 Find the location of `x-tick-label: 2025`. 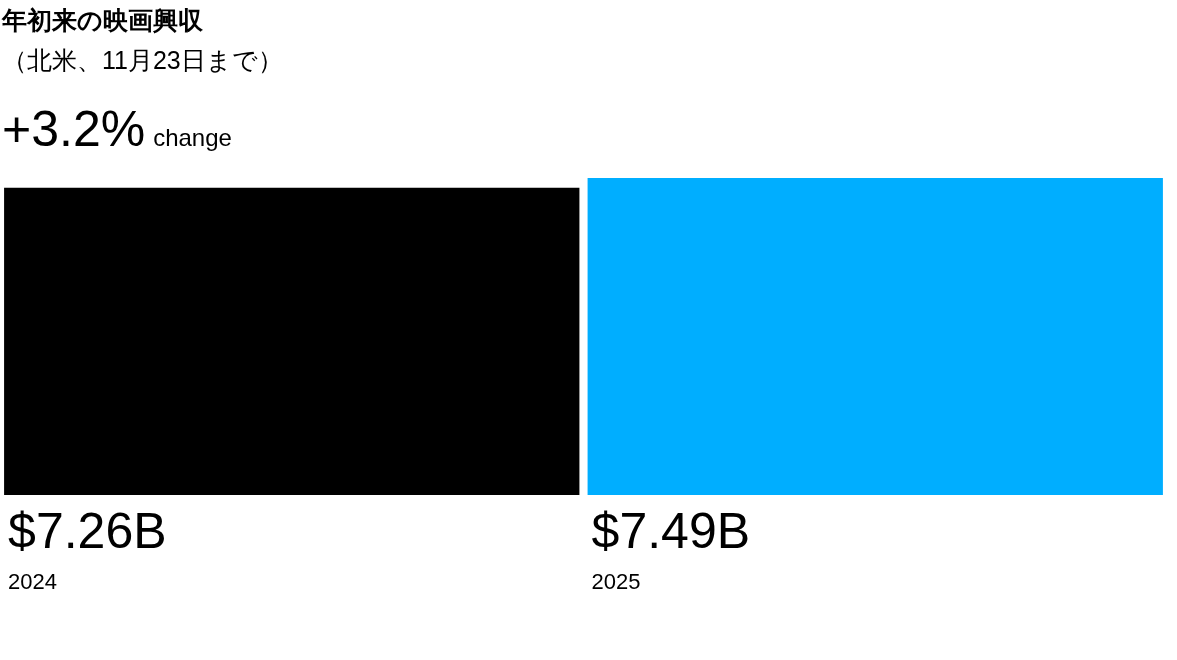

x-tick-label: 2025 is located at coordinates (616, 582).